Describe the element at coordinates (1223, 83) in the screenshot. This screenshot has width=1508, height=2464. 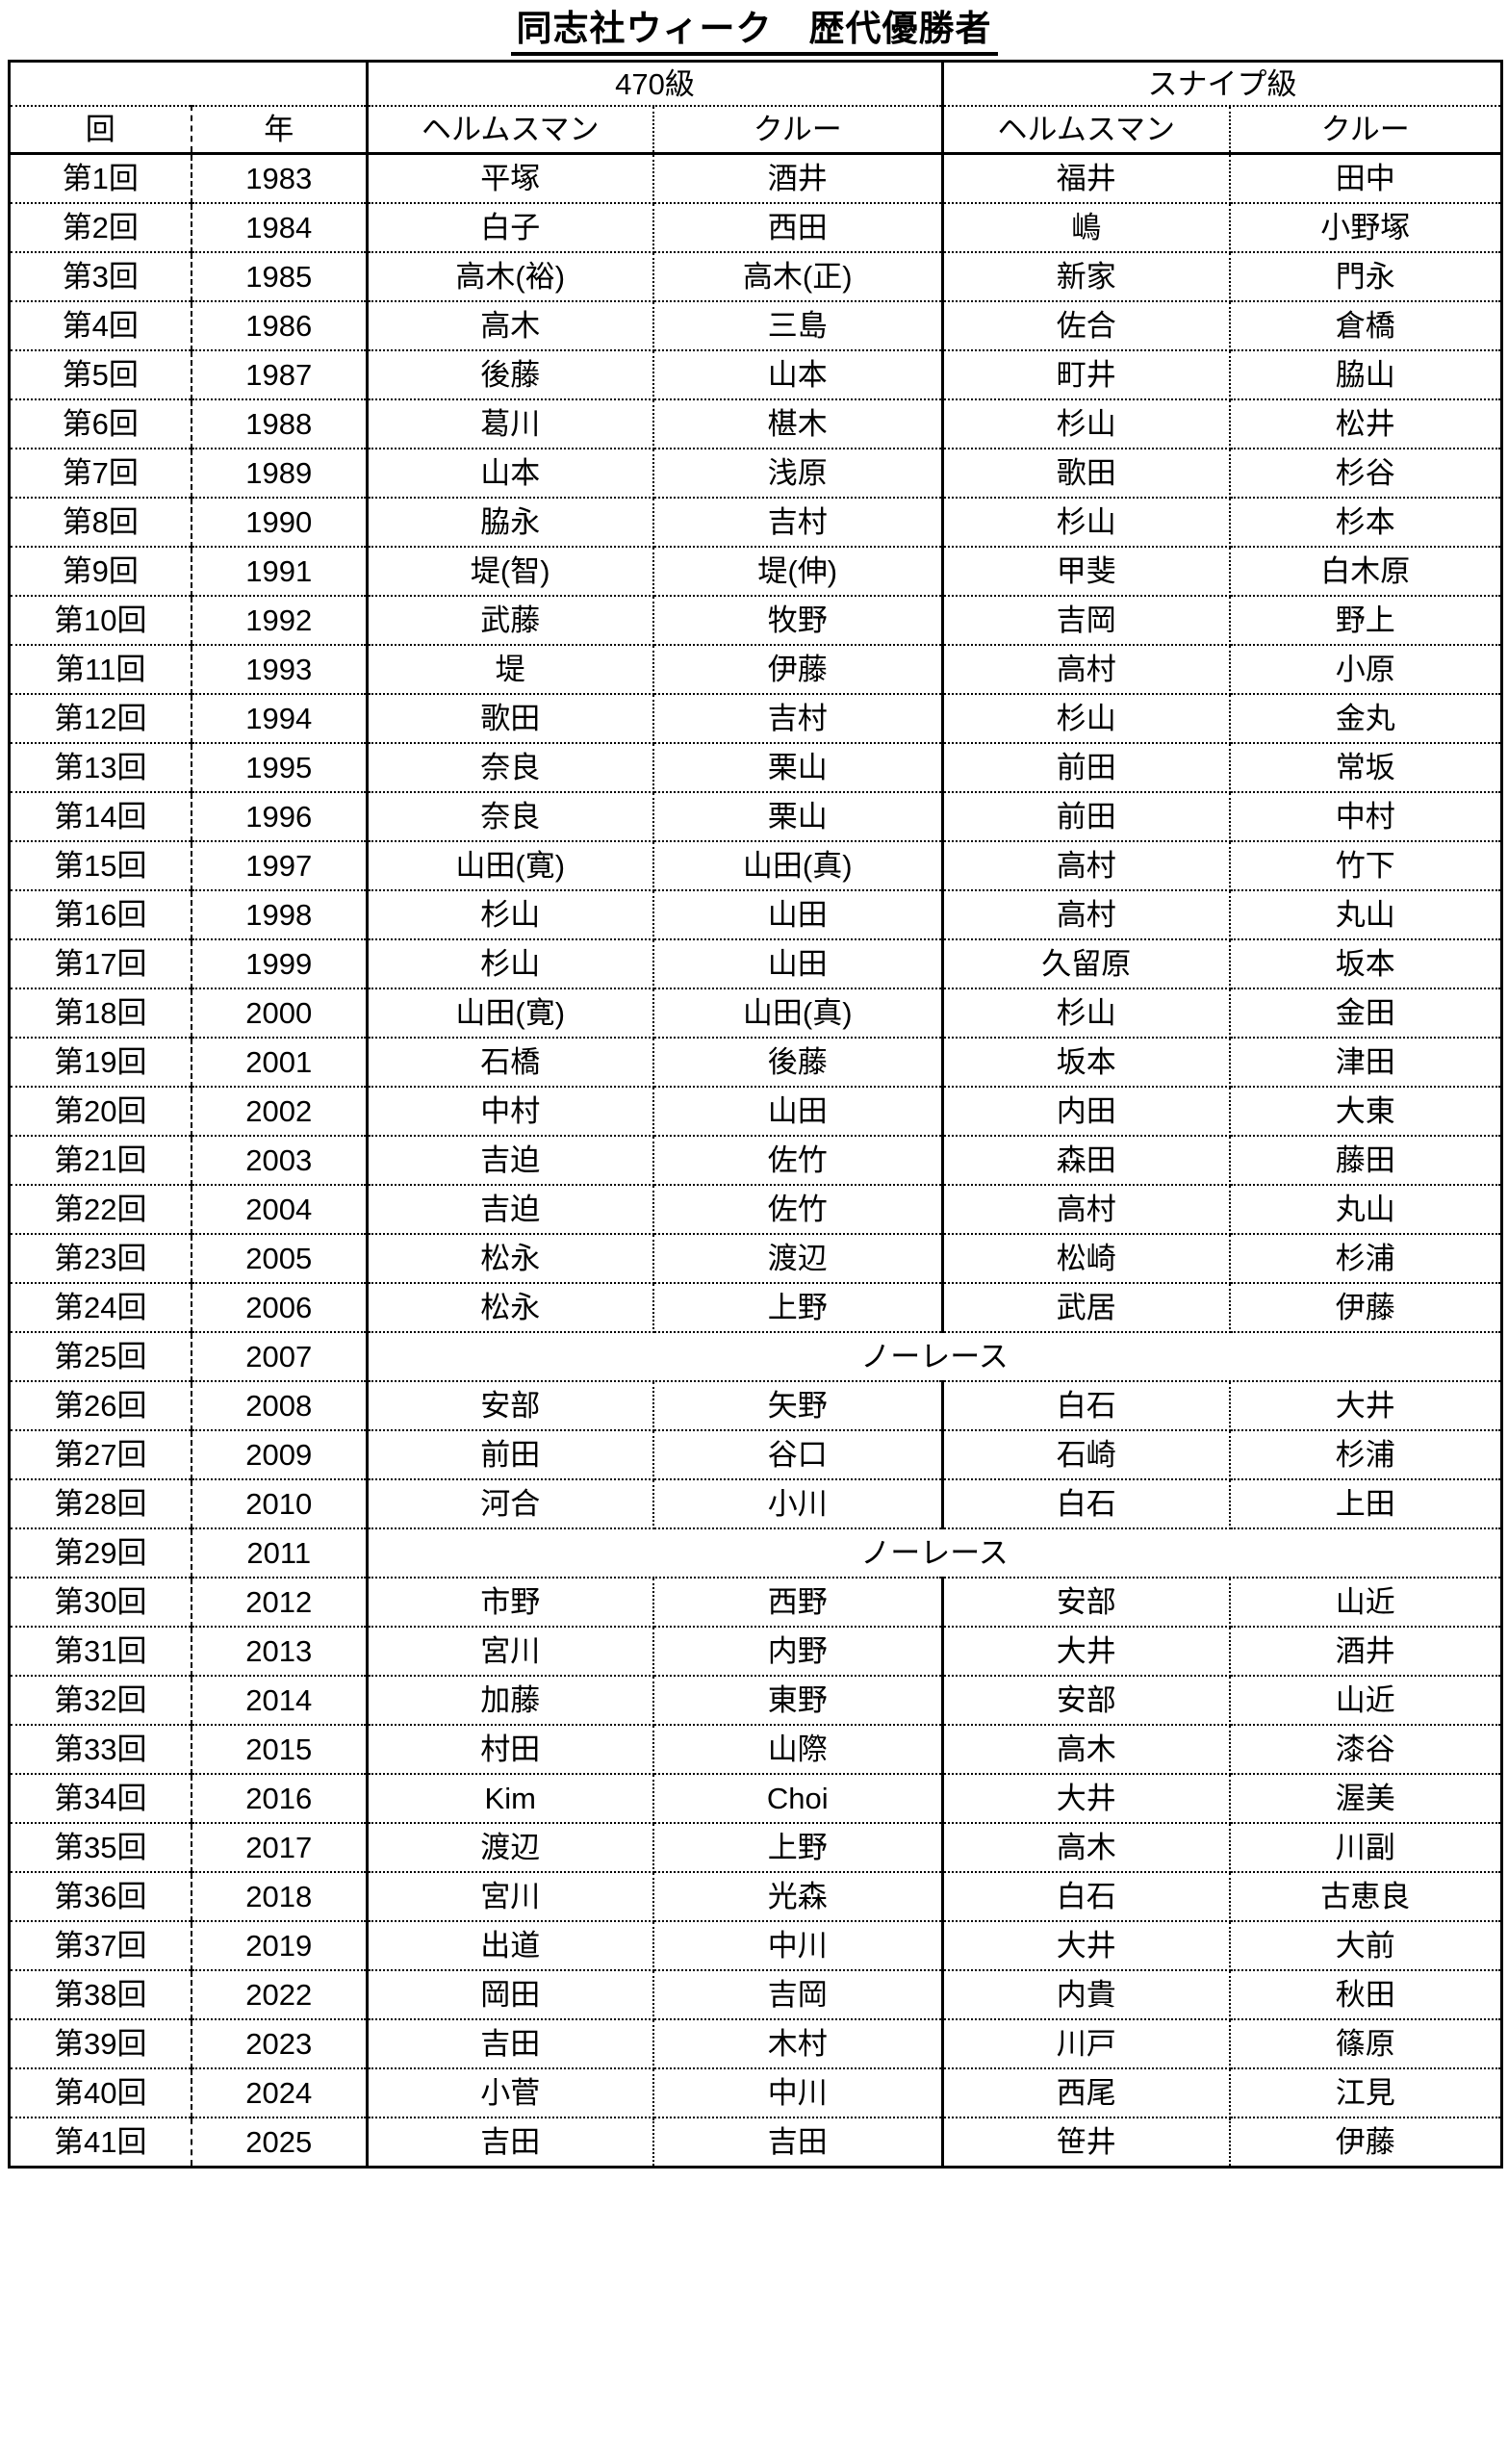
I see `header-group-snipe: スナイプ級` at that location.